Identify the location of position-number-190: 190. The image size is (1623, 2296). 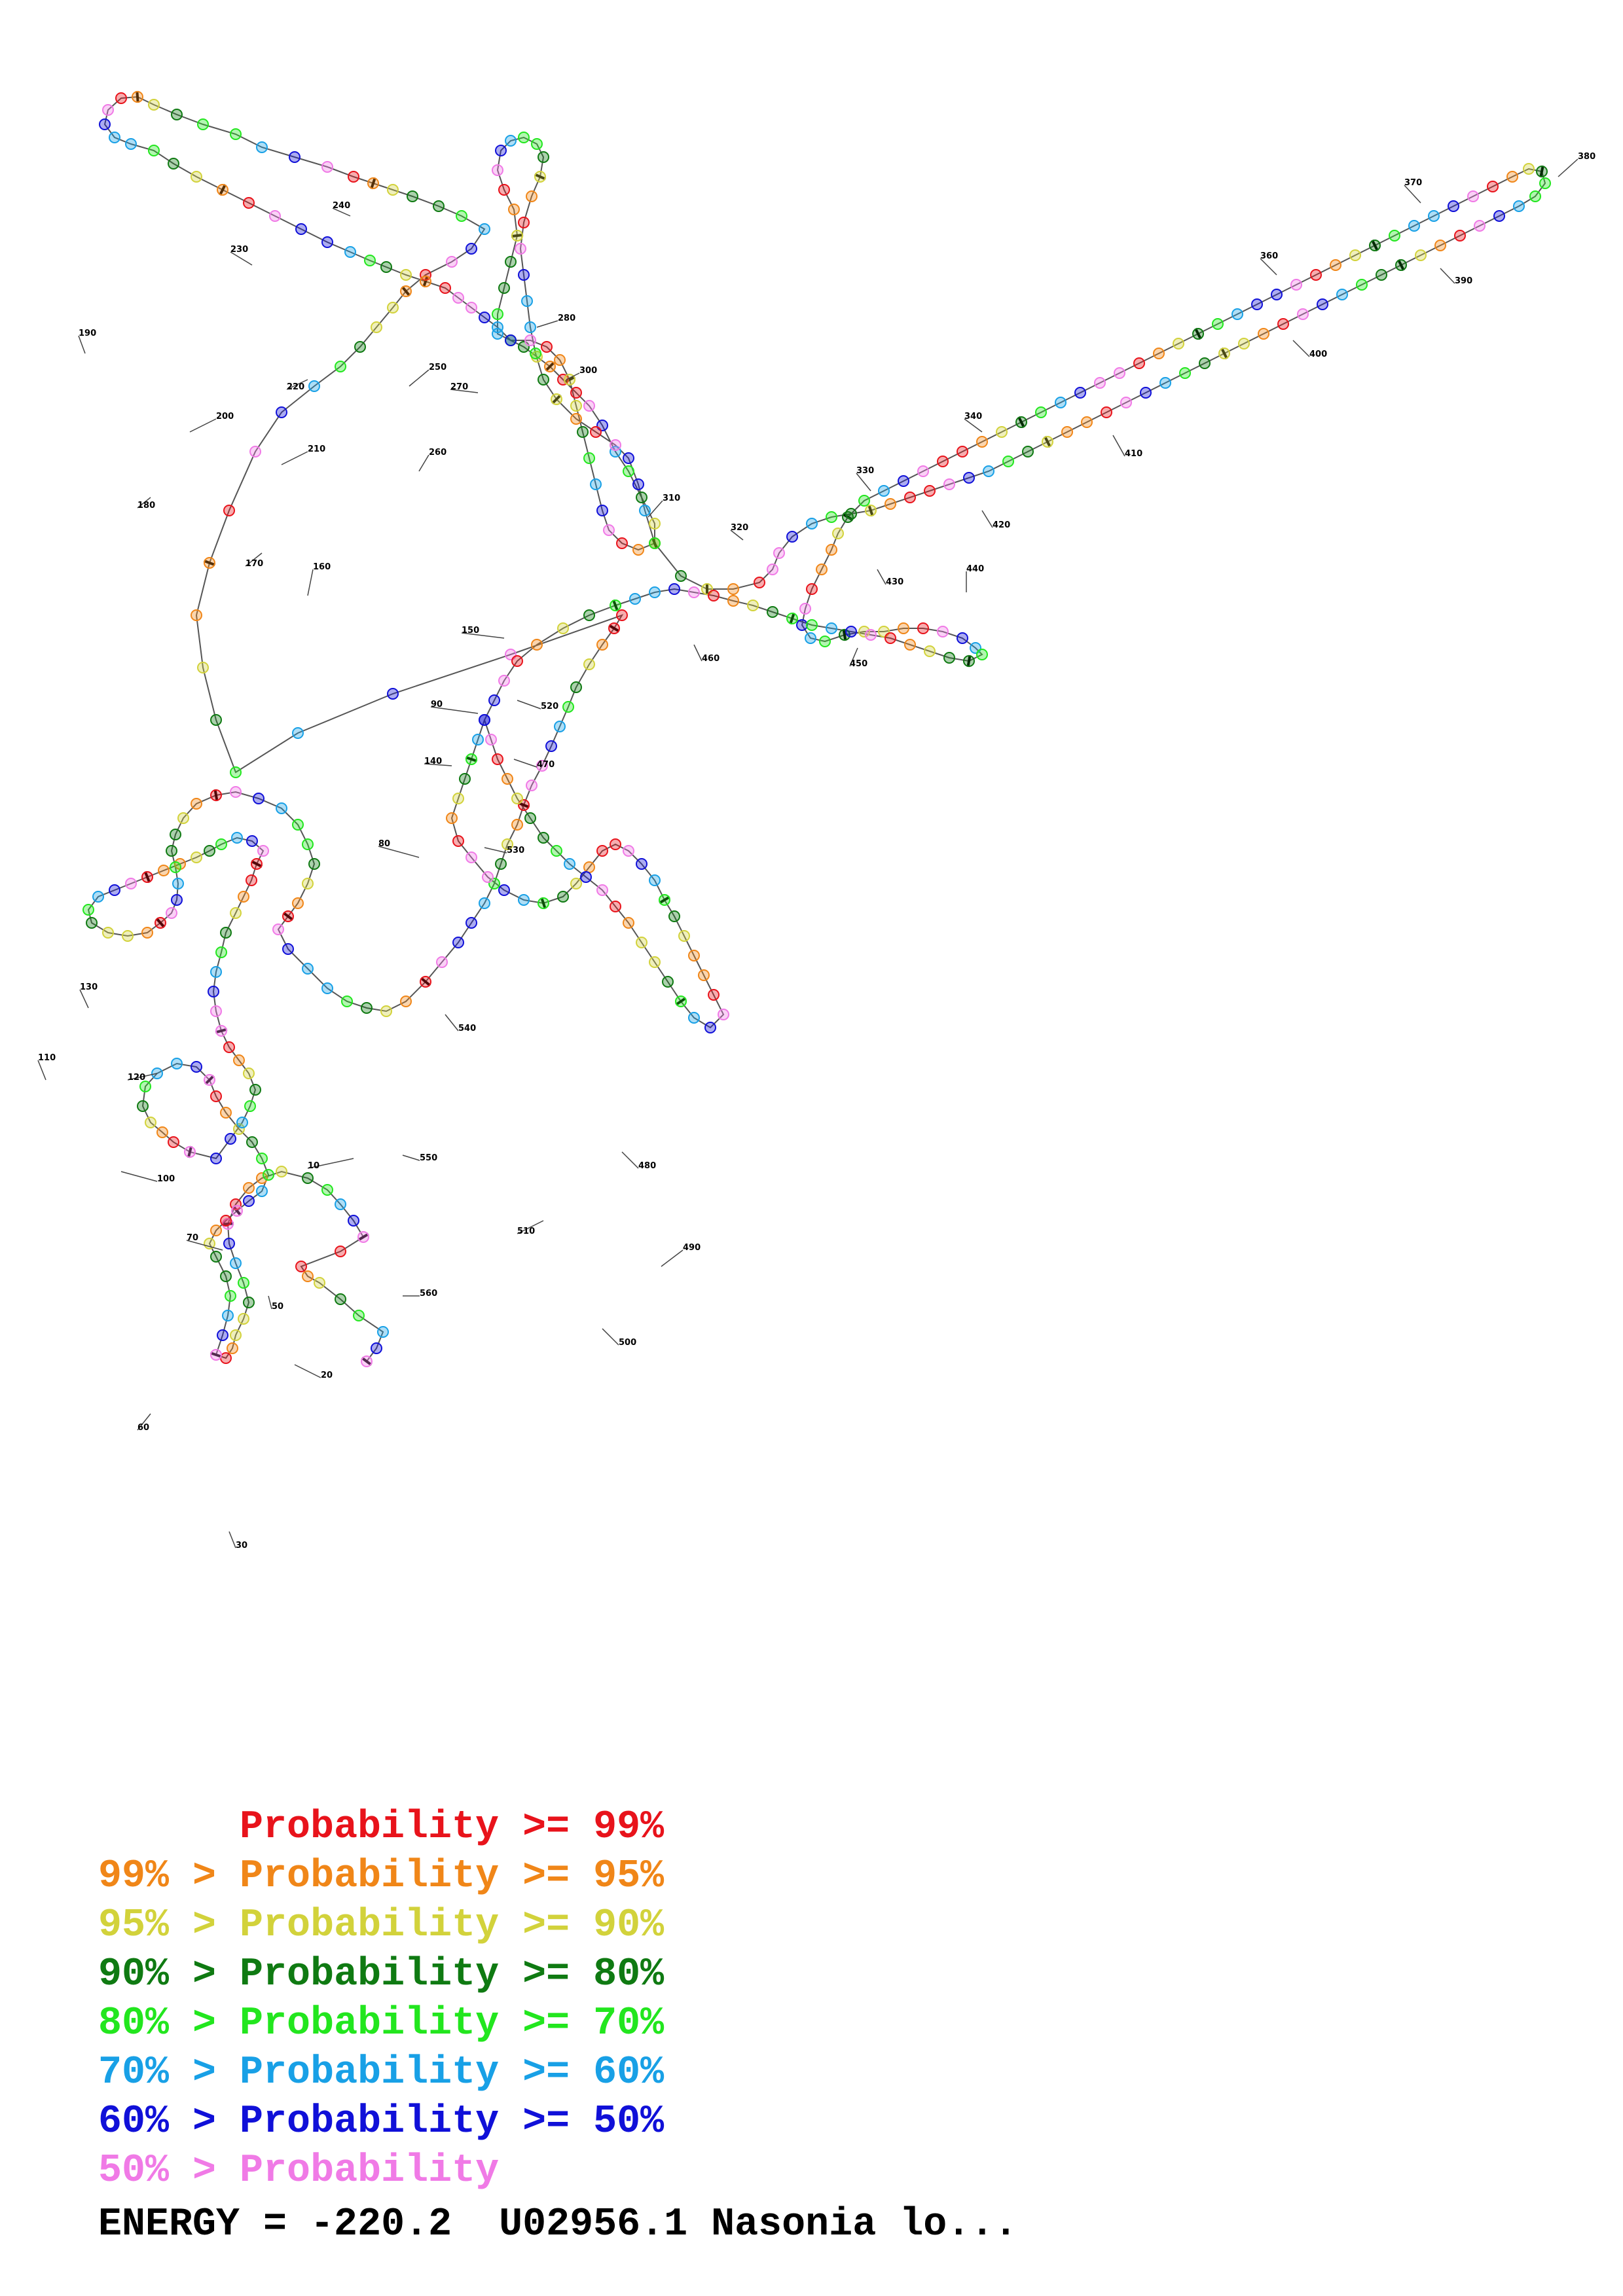
(87, 333).